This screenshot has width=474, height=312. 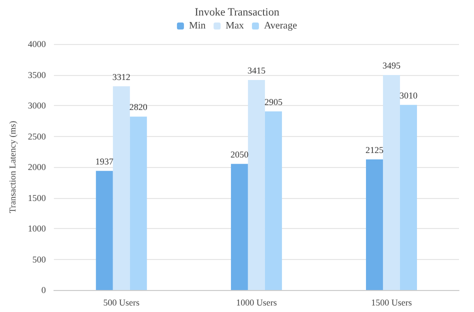 I want to click on y-tick-label: 0, so click(x=43, y=290).